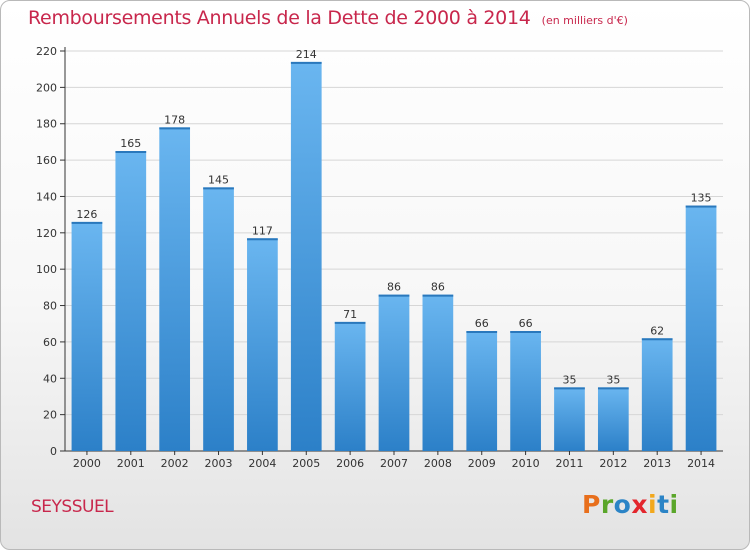 Image resolution: width=750 pixels, height=550 pixels. Describe the element at coordinates (607, 504) in the screenshot. I see `logo-letter: r` at that location.